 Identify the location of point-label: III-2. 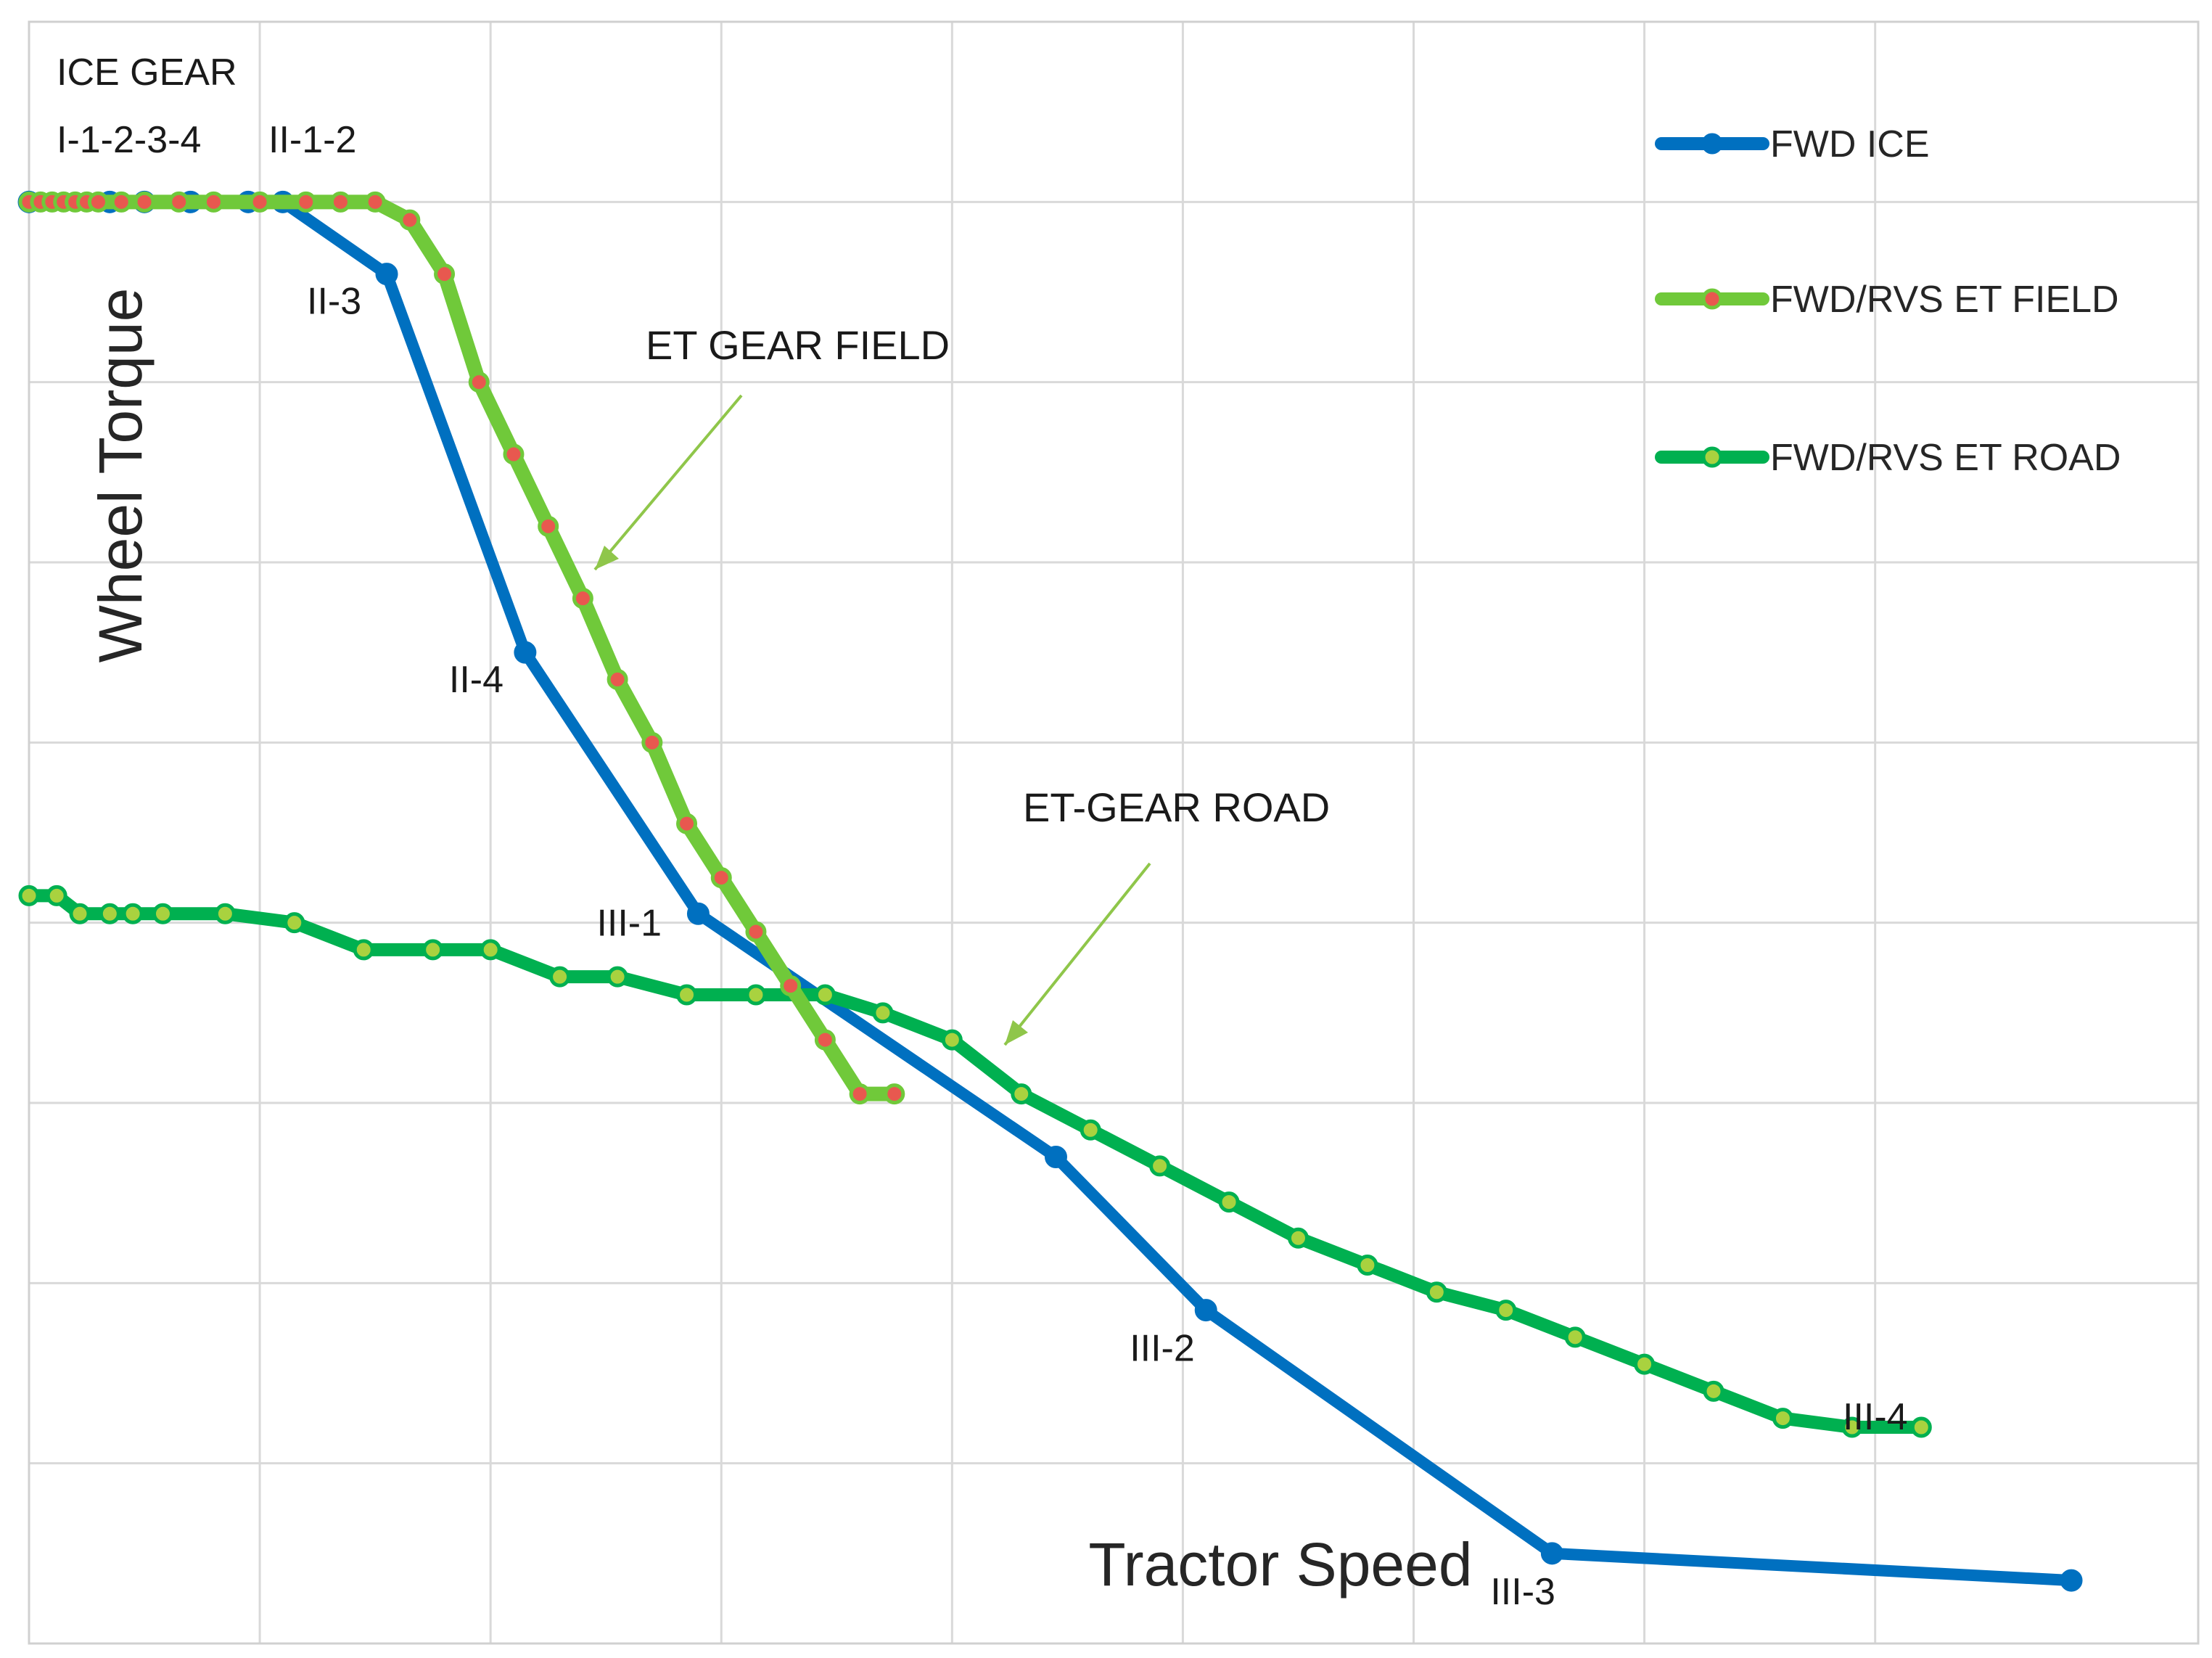
(1162, 1349).